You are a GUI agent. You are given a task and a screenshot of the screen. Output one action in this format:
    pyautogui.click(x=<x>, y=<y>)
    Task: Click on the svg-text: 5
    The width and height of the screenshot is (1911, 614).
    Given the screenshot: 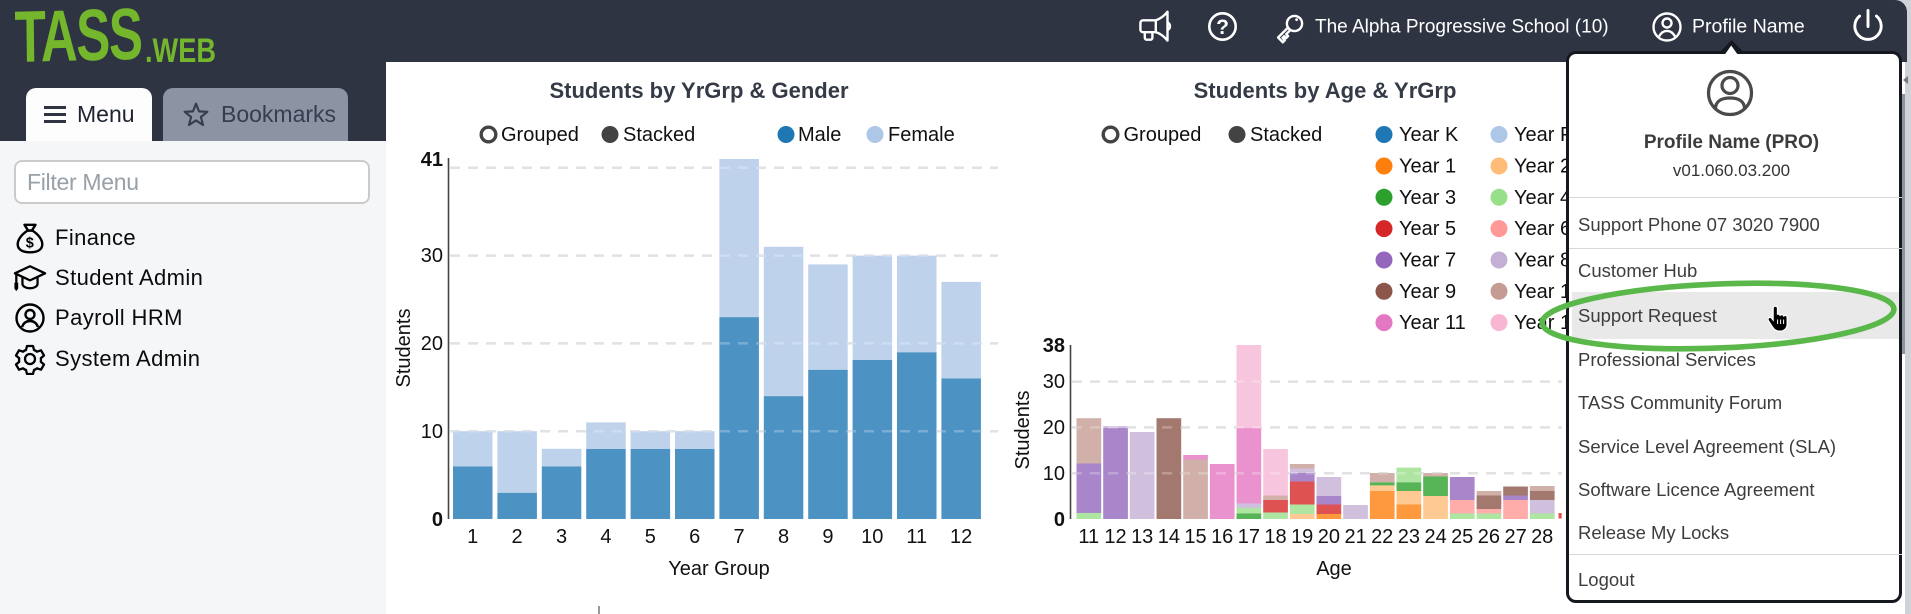 What is the action you would take?
    pyautogui.click(x=650, y=537)
    